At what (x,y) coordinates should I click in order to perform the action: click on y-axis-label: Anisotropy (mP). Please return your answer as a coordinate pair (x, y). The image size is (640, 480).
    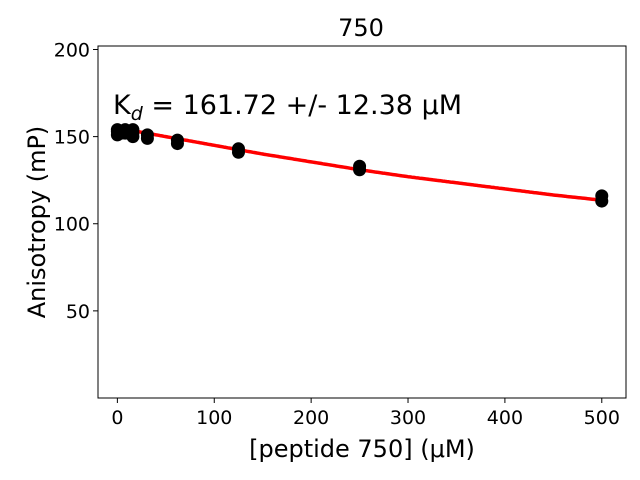
    Looking at the image, I should click on (37, 222).